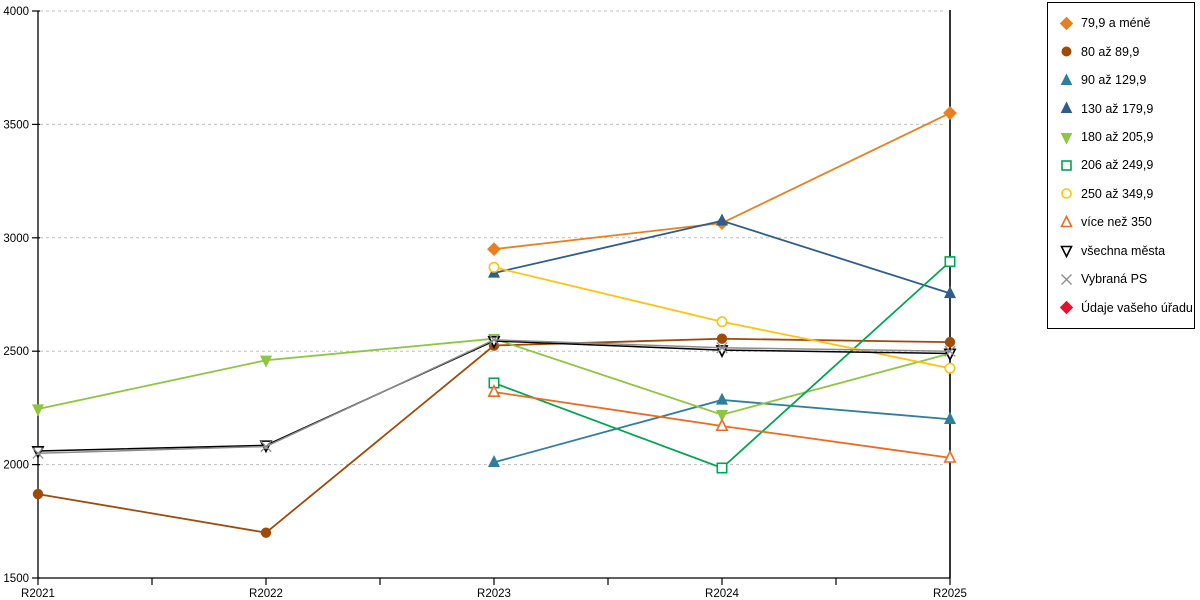  Describe the element at coordinates (1137, 307) in the screenshot. I see `legend-label: Údaje vašeho úřadu` at that location.